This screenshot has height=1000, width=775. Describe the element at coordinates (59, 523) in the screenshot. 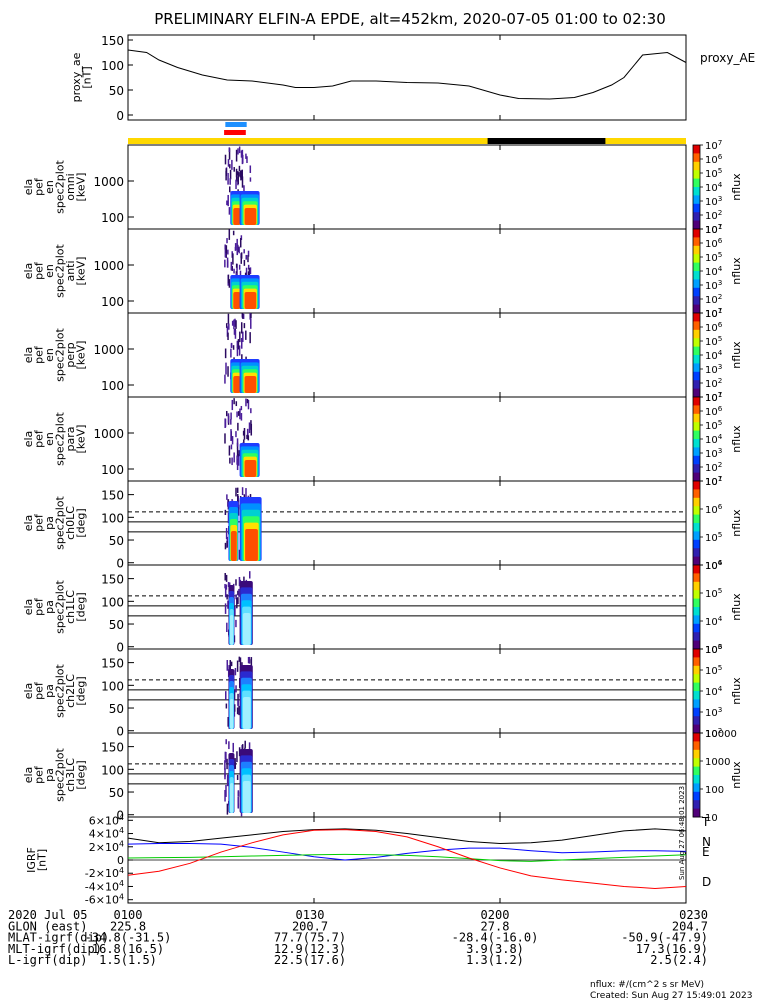

I see `ylabel-line: spec2plot` at that location.